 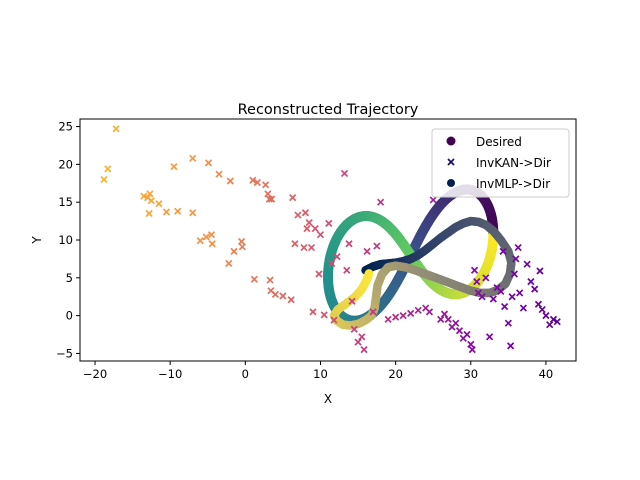 What do you see at coordinates (69, 316) in the screenshot?
I see `y-tick-label: 0` at bounding box center [69, 316].